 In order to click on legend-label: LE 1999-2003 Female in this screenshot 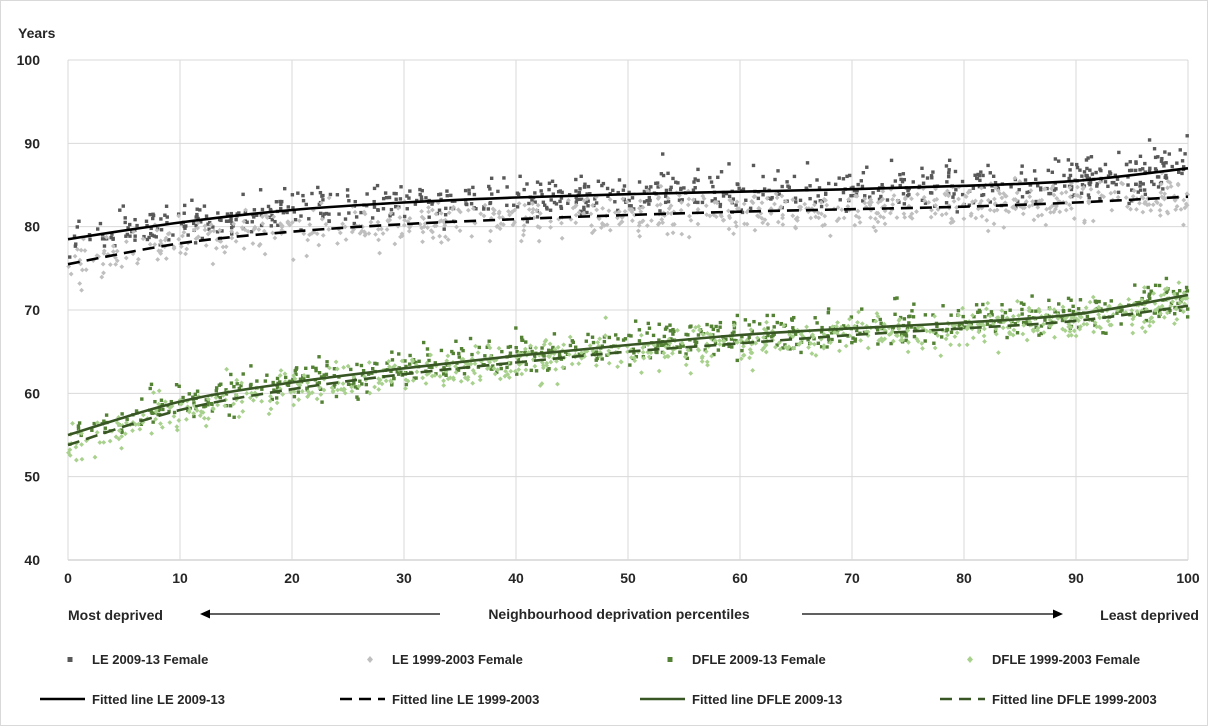, I will do `click(457, 659)`.